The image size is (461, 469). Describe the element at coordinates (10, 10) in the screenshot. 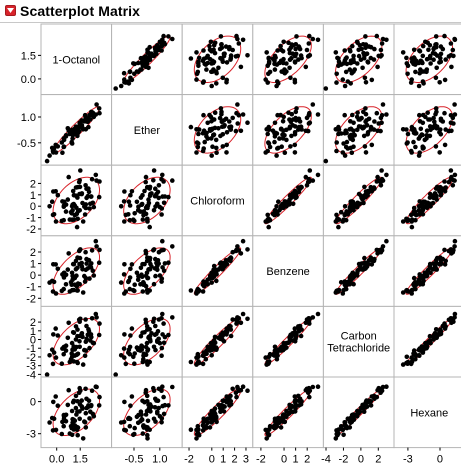

I see `red-triangle-menu-icon` at that location.